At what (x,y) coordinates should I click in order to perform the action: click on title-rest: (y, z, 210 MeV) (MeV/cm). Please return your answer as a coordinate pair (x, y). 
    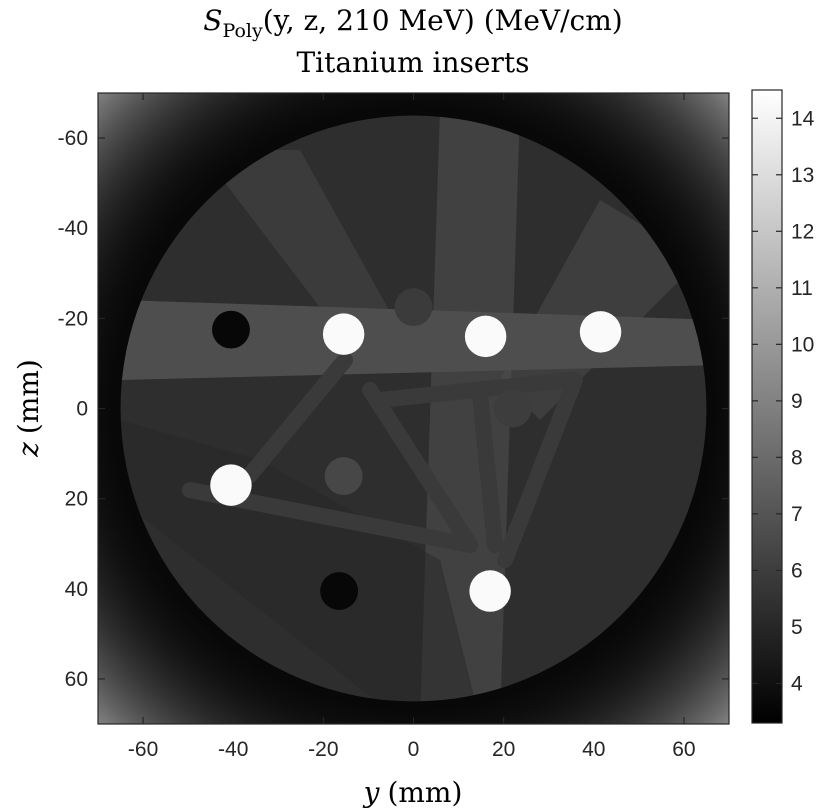
    Looking at the image, I should click on (443, 20).